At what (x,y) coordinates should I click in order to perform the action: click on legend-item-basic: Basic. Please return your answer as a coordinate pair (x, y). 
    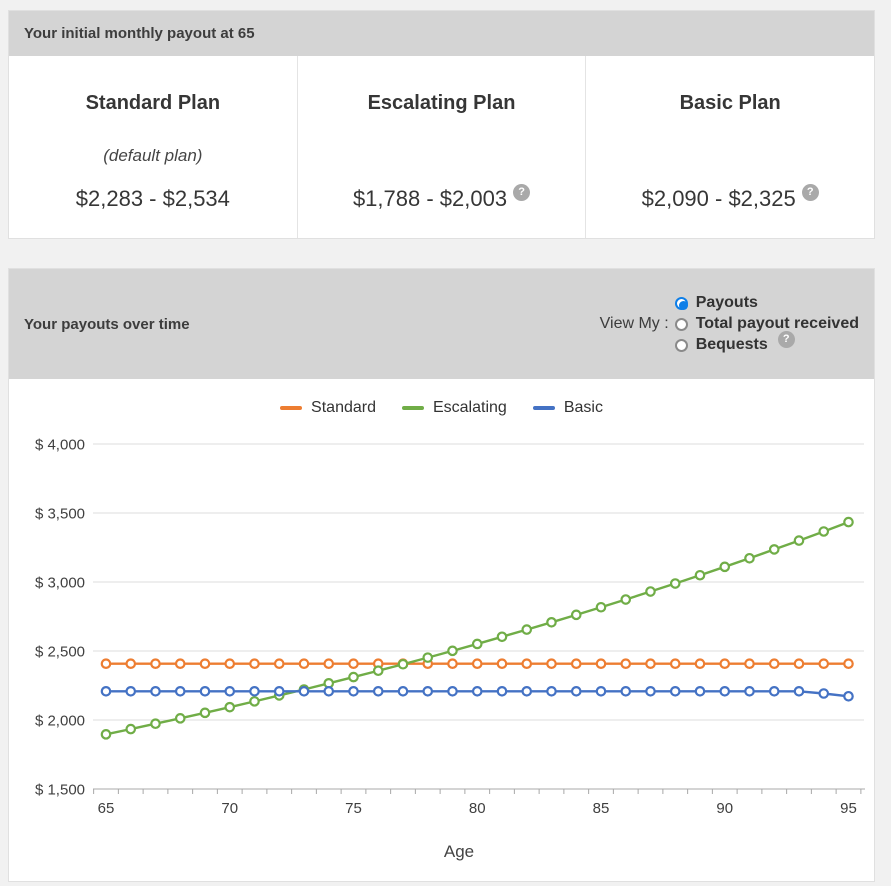
    Looking at the image, I should click on (567, 408).